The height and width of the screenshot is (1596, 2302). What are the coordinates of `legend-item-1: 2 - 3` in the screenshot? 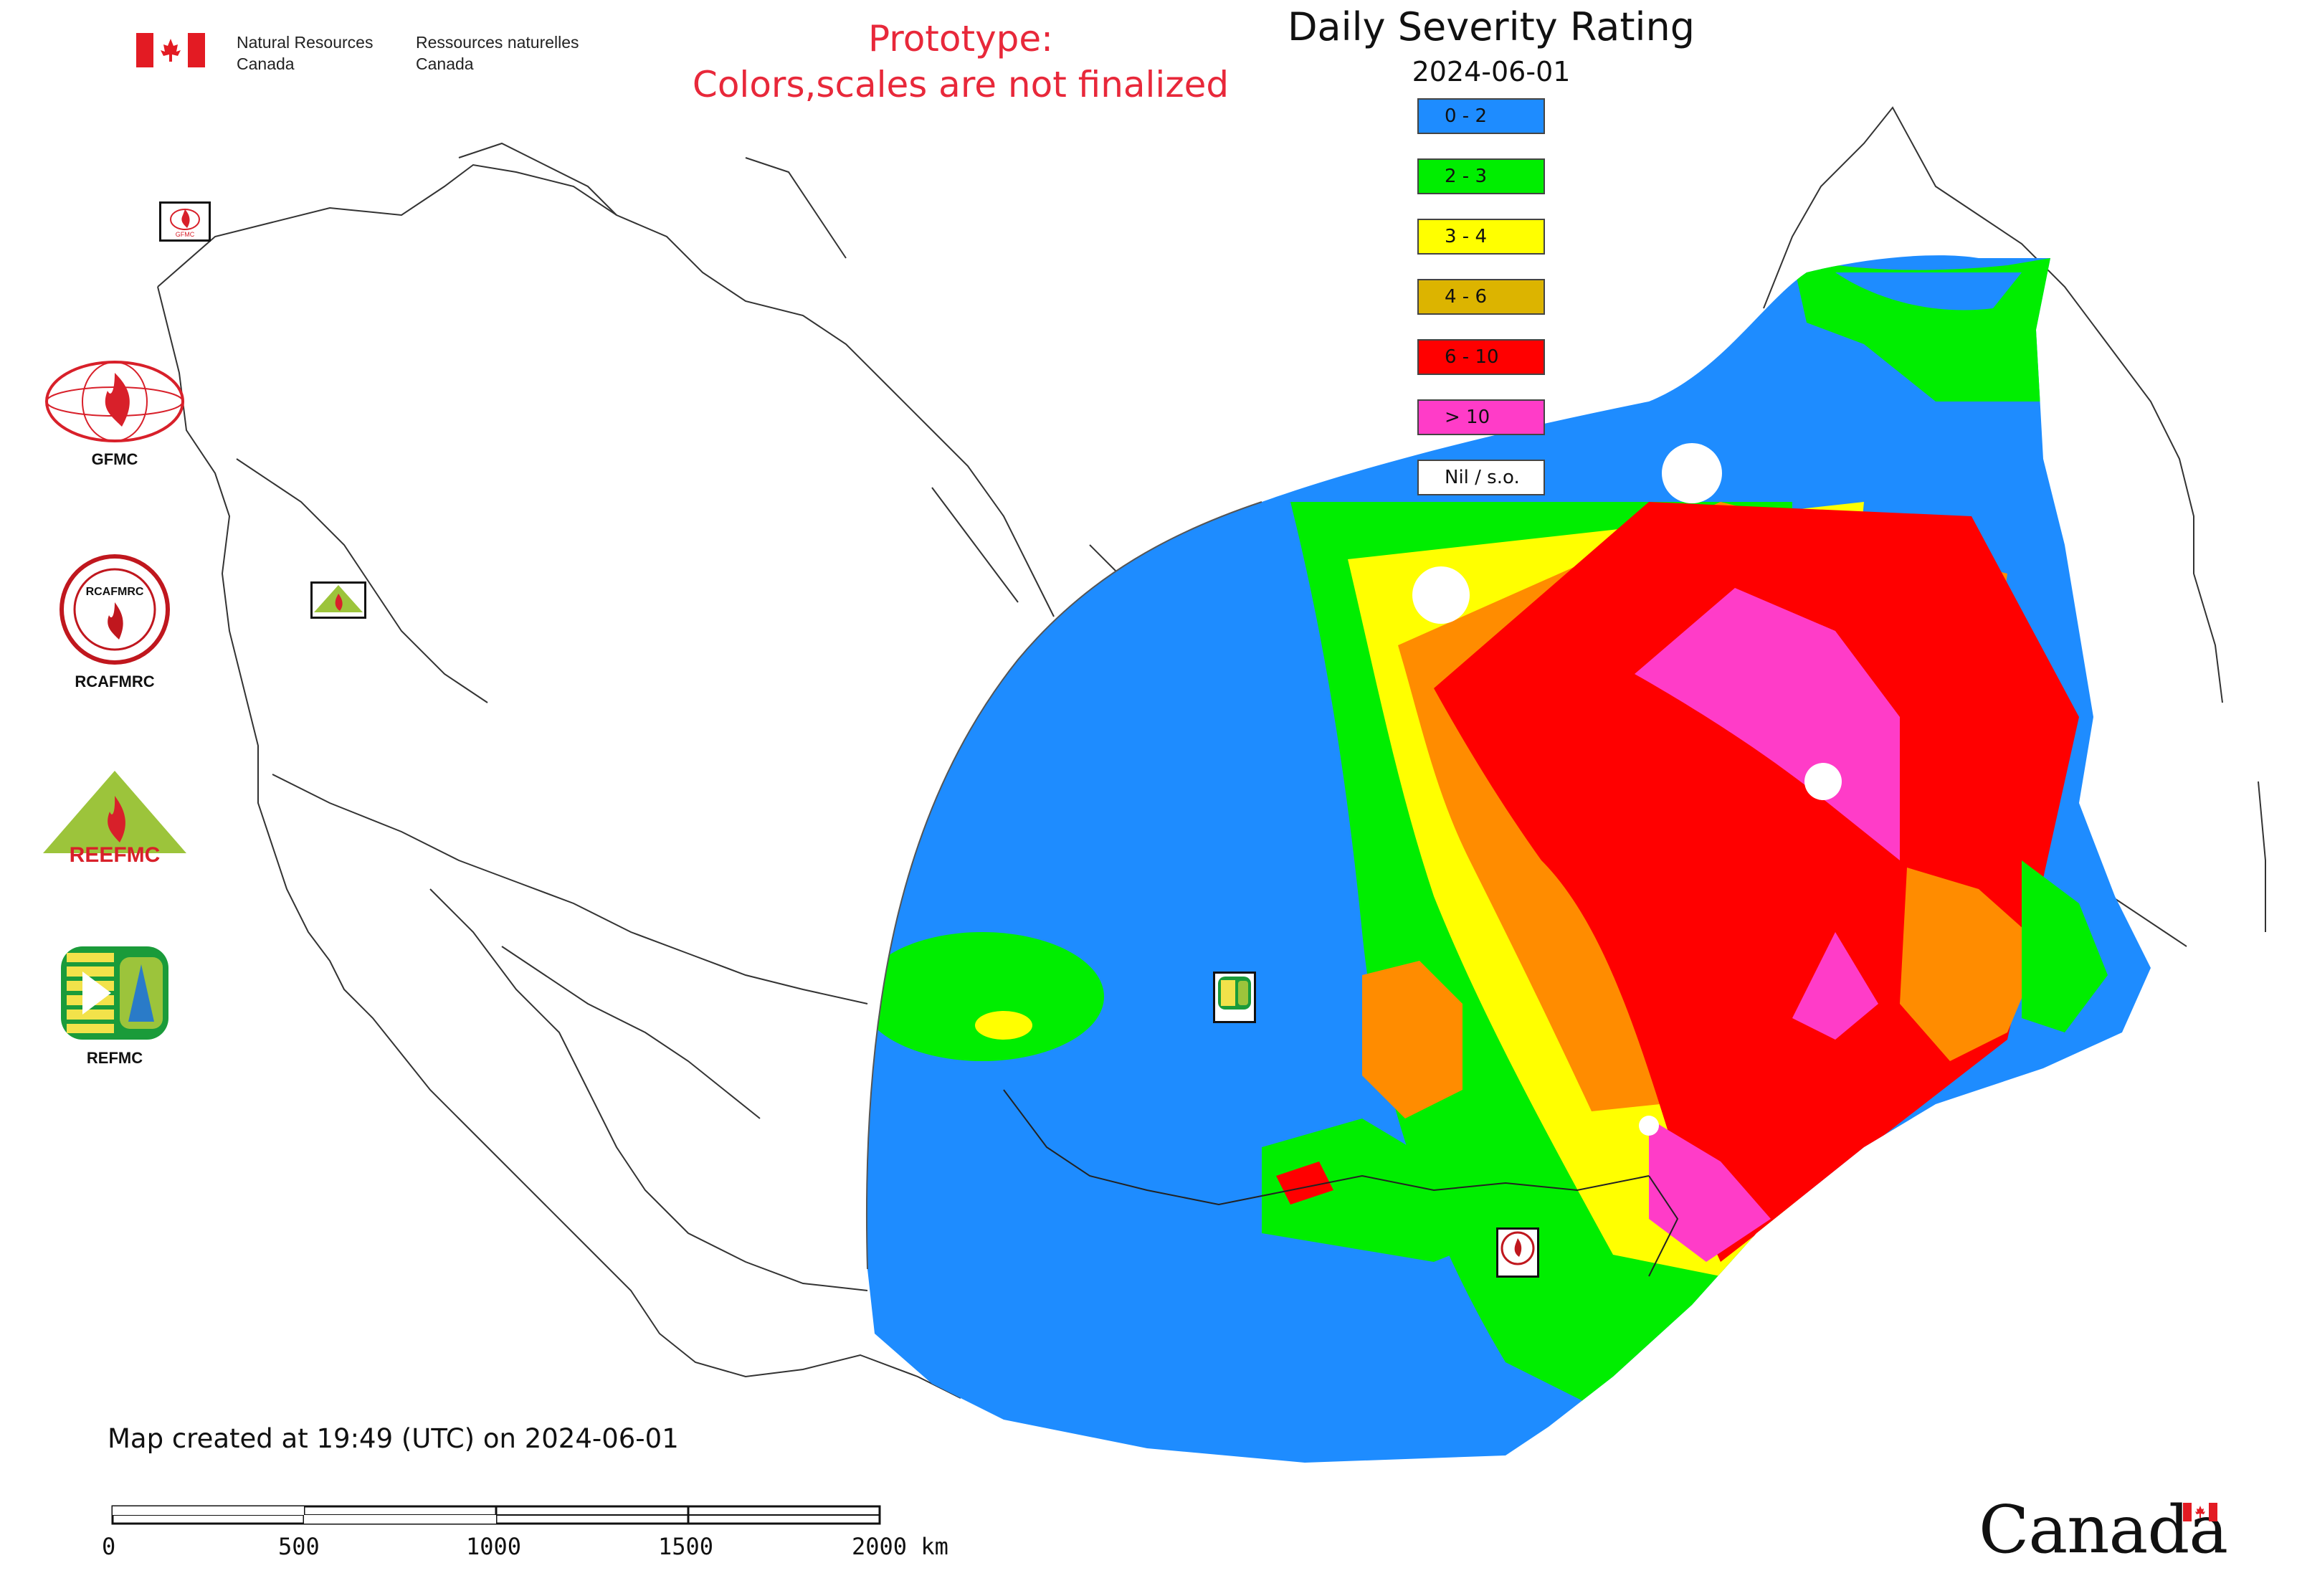 It's located at (1481, 176).